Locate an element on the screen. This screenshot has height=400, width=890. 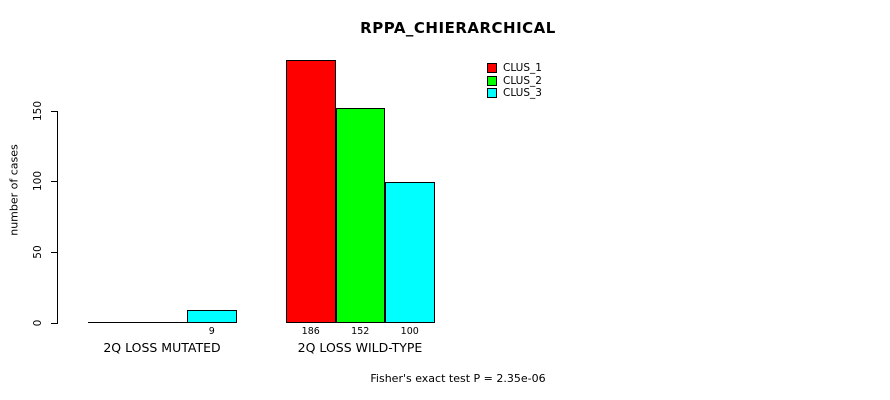
bar-value-label-clus_2-wild-type: 152 is located at coordinates (360, 331).